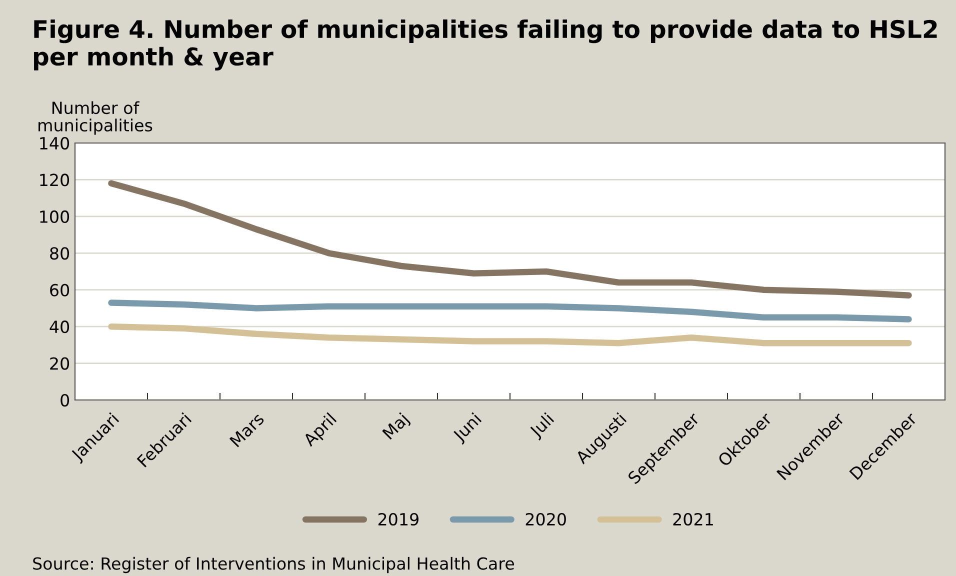 This screenshot has height=576, width=956. What do you see at coordinates (397, 427) in the screenshot?
I see `x-tick-label: Maj` at bounding box center [397, 427].